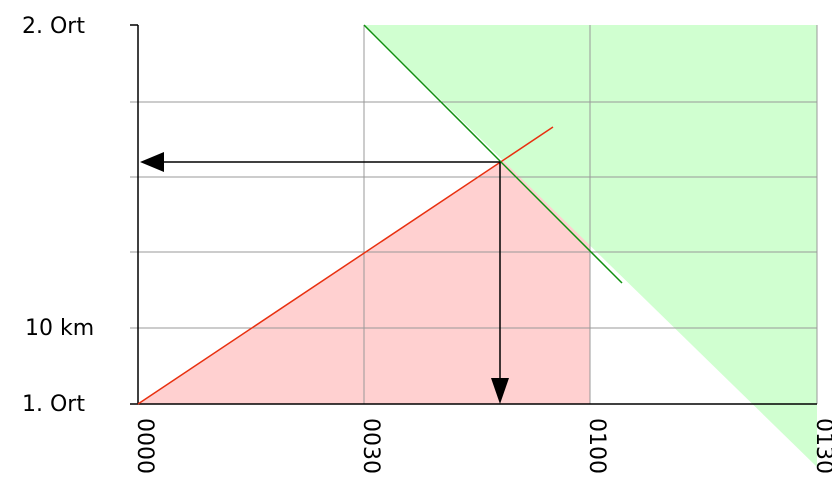 The width and height of the screenshot is (832, 496). What do you see at coordinates (370, 446) in the screenshot?
I see `time-tick-label: 0030` at bounding box center [370, 446].